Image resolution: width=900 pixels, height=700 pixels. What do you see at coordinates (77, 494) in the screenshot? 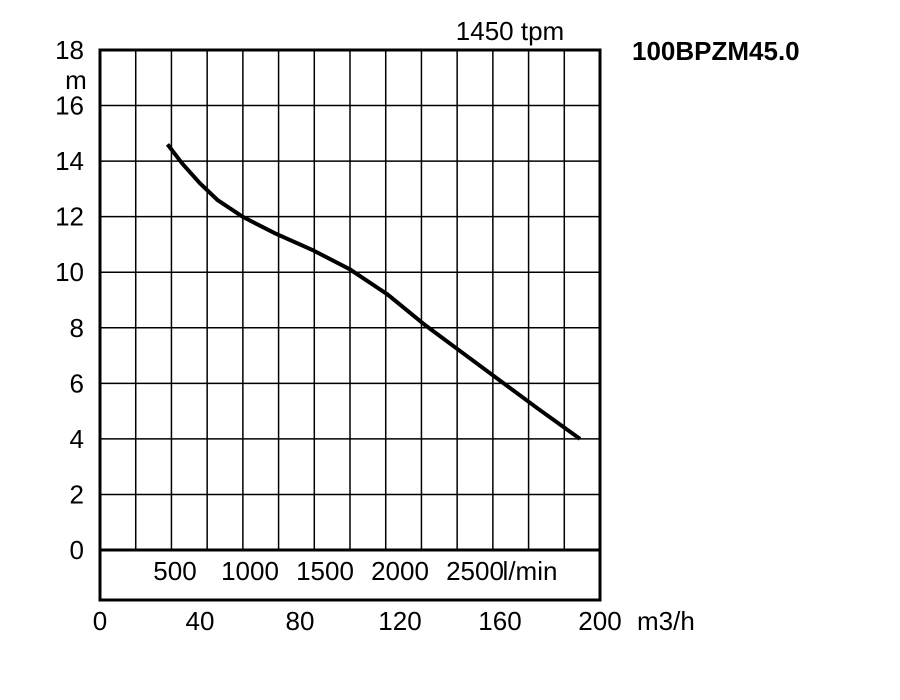
I see `y-tick-label: 2` at bounding box center [77, 494].